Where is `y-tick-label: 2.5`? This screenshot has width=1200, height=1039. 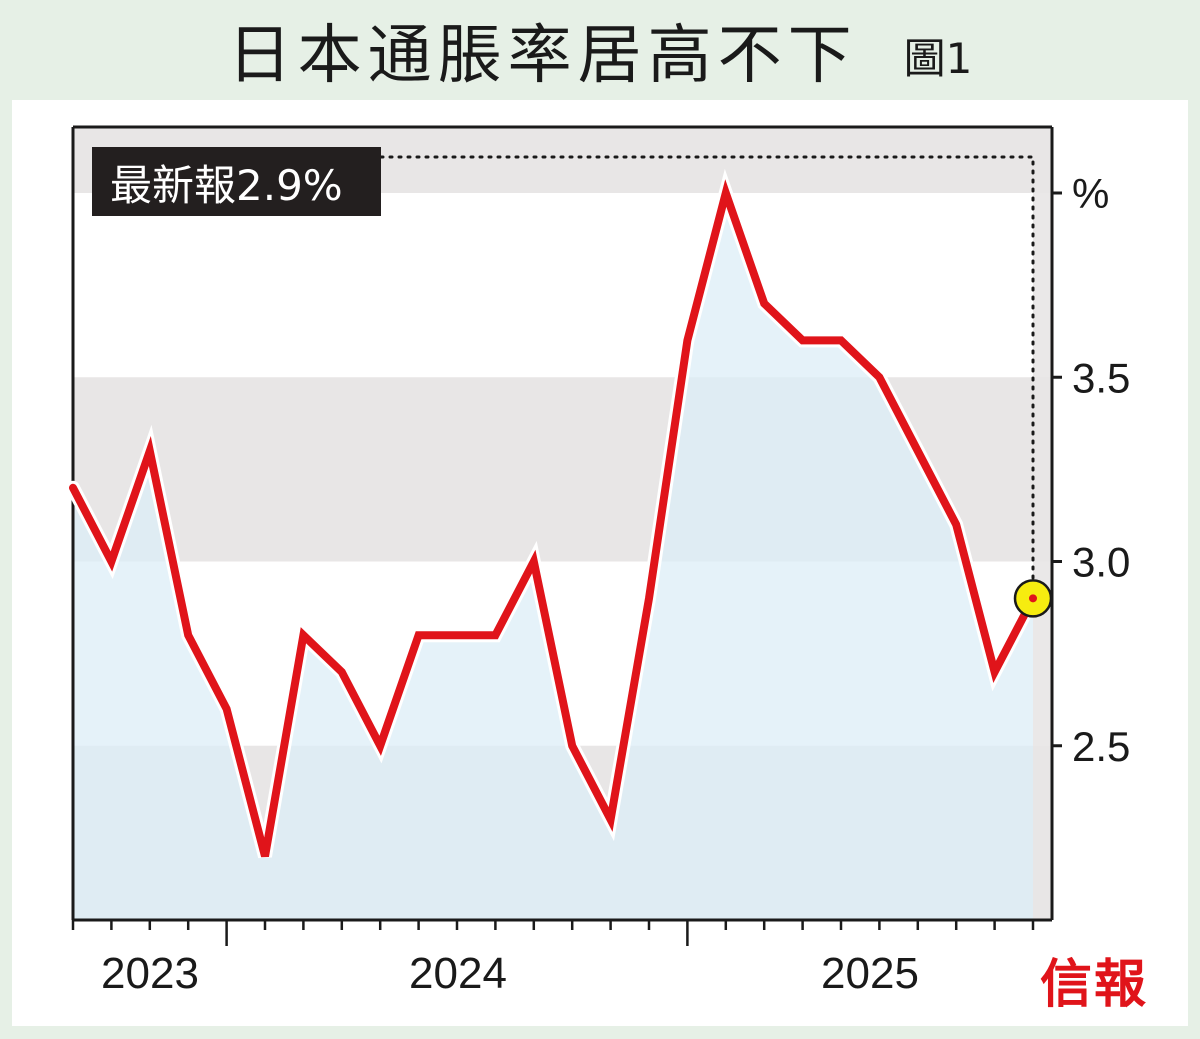
y-tick-label: 2.5 is located at coordinates (1101, 746).